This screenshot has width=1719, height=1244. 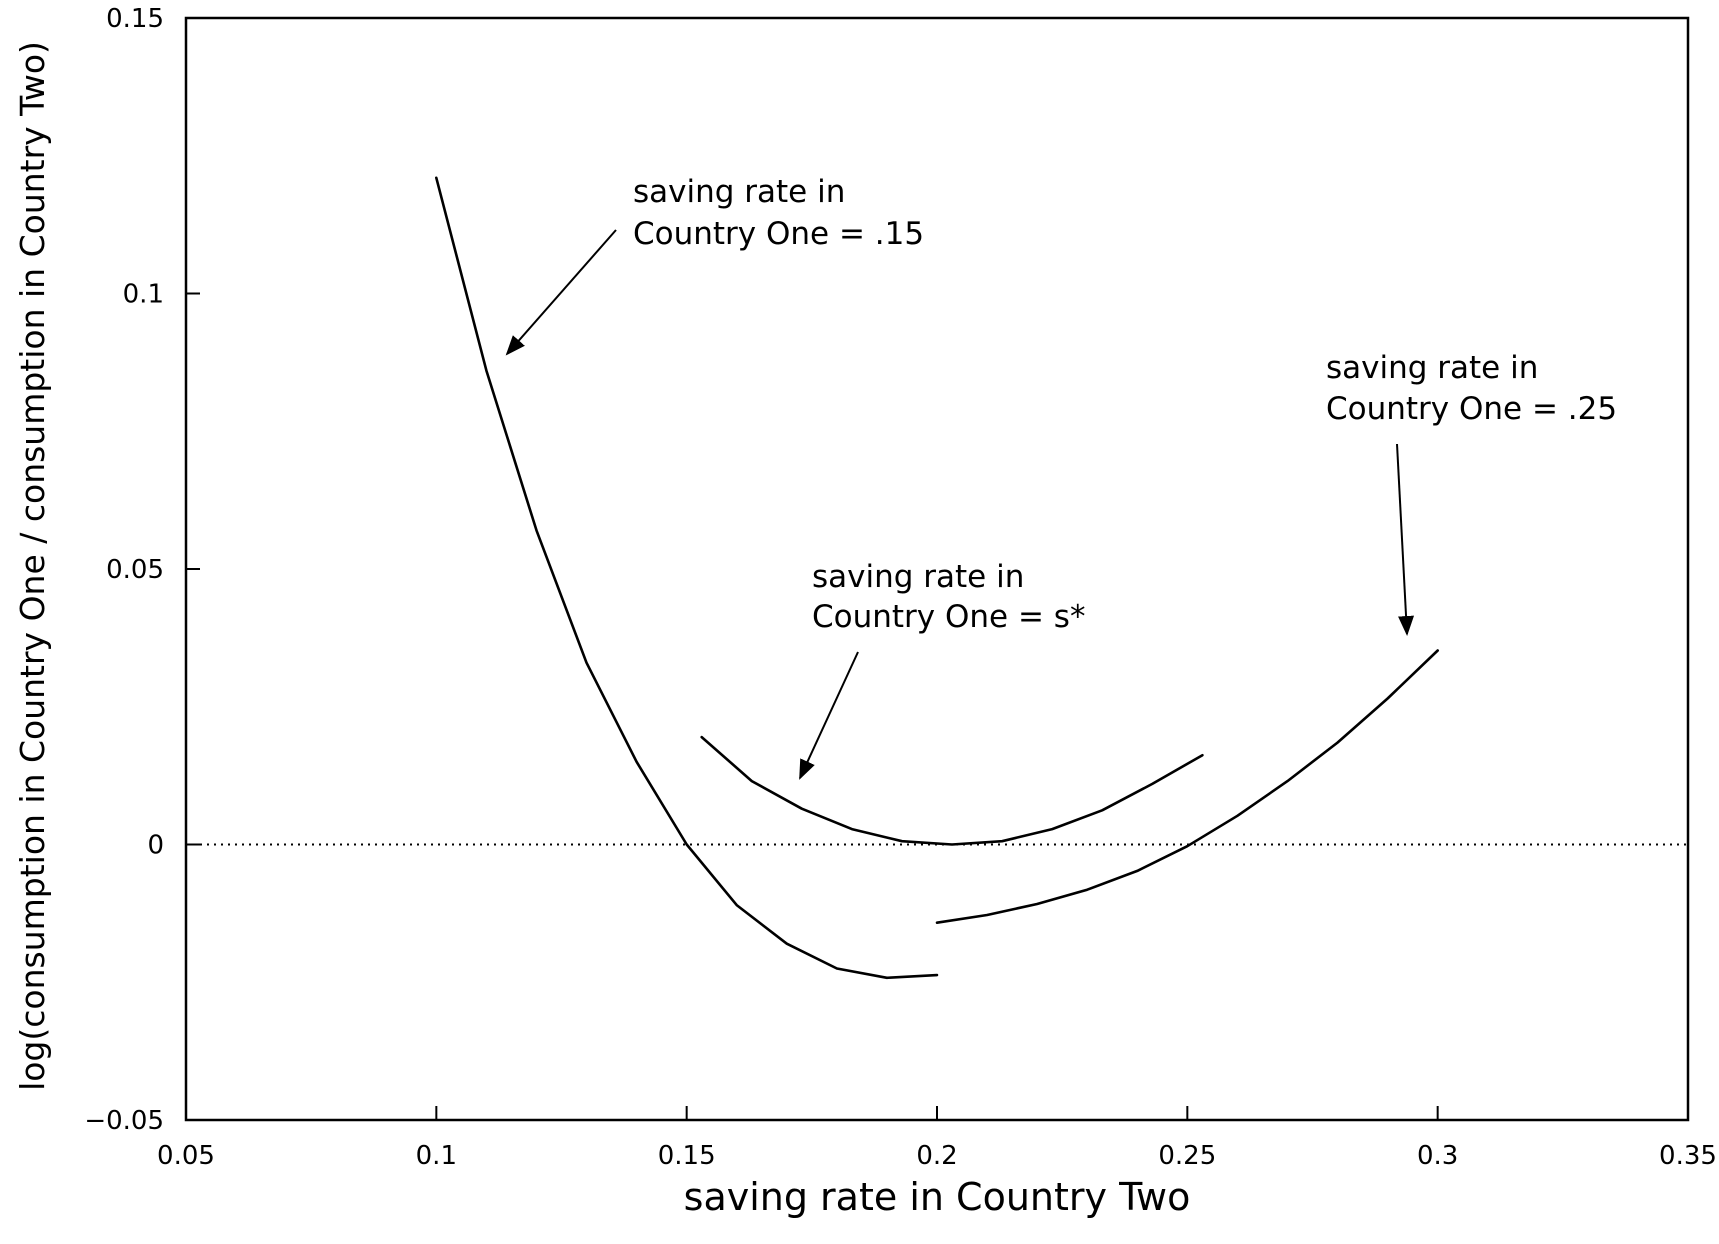 What do you see at coordinates (942, 669) in the screenshot?
I see `annotation-2: saving rate in Country One = s*` at bounding box center [942, 669].